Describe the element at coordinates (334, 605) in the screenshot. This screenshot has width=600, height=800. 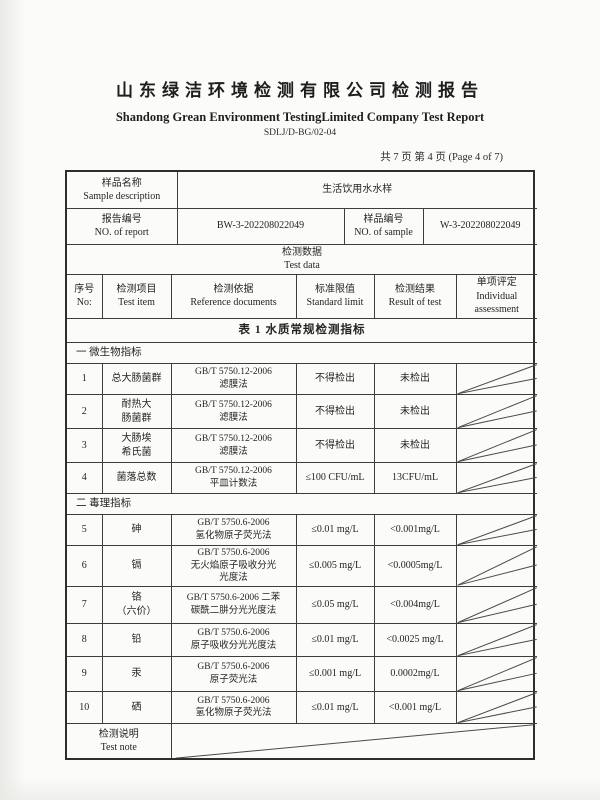
I see `cell-limit: ≤0.05 mg/L` at that location.